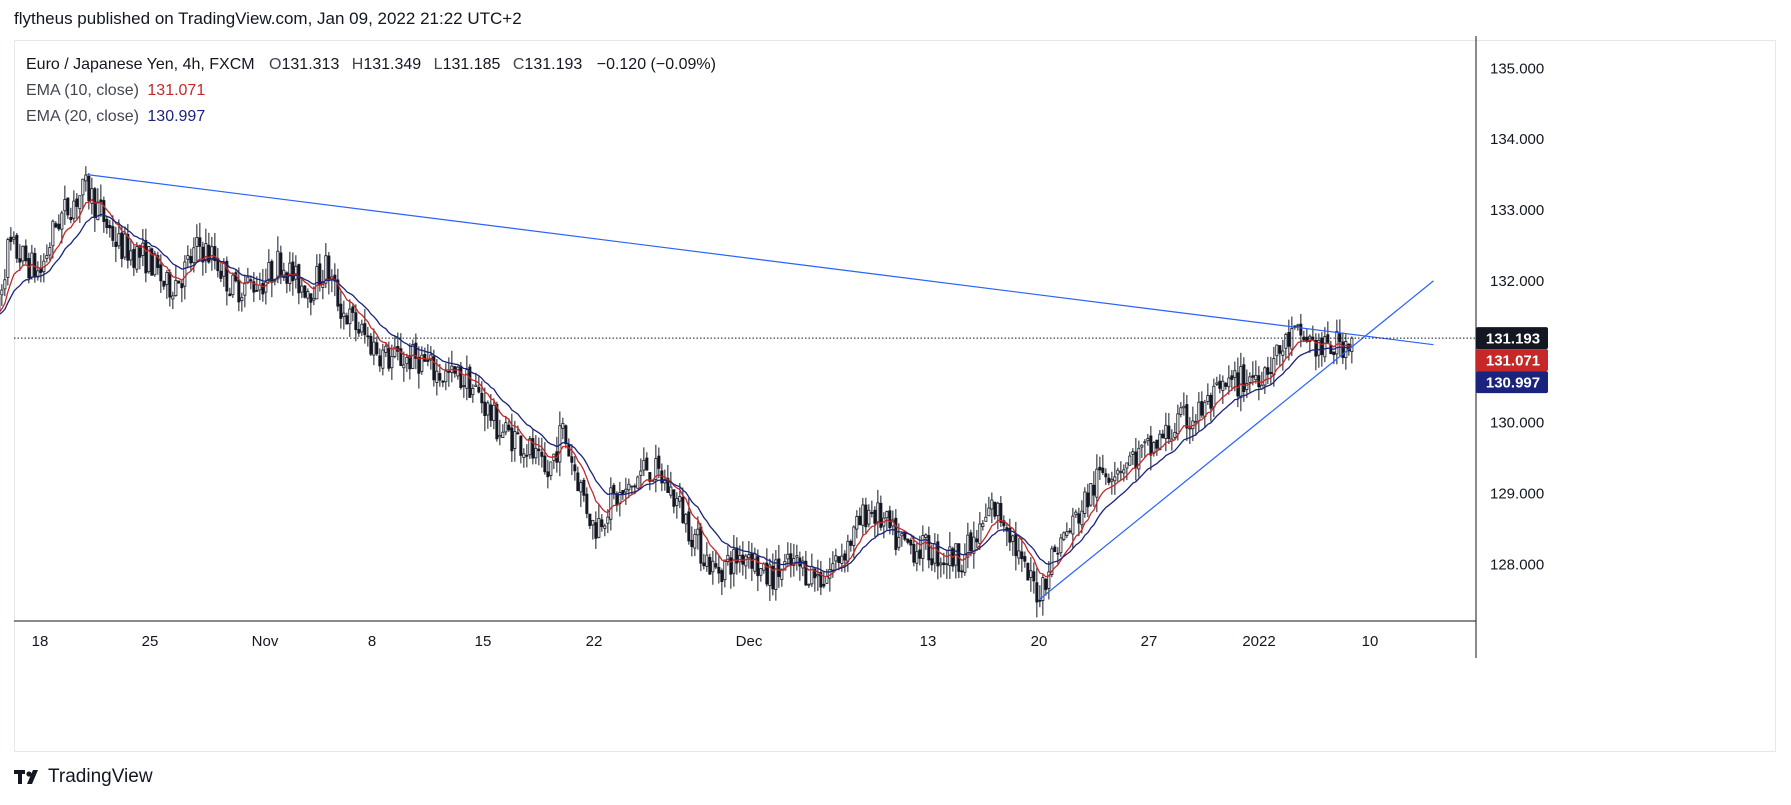 The width and height of the screenshot is (1791, 805). What do you see at coordinates (371, 117) in the screenshot?
I see `legend-ema20-row: EMA (20, close) 130.997` at bounding box center [371, 117].